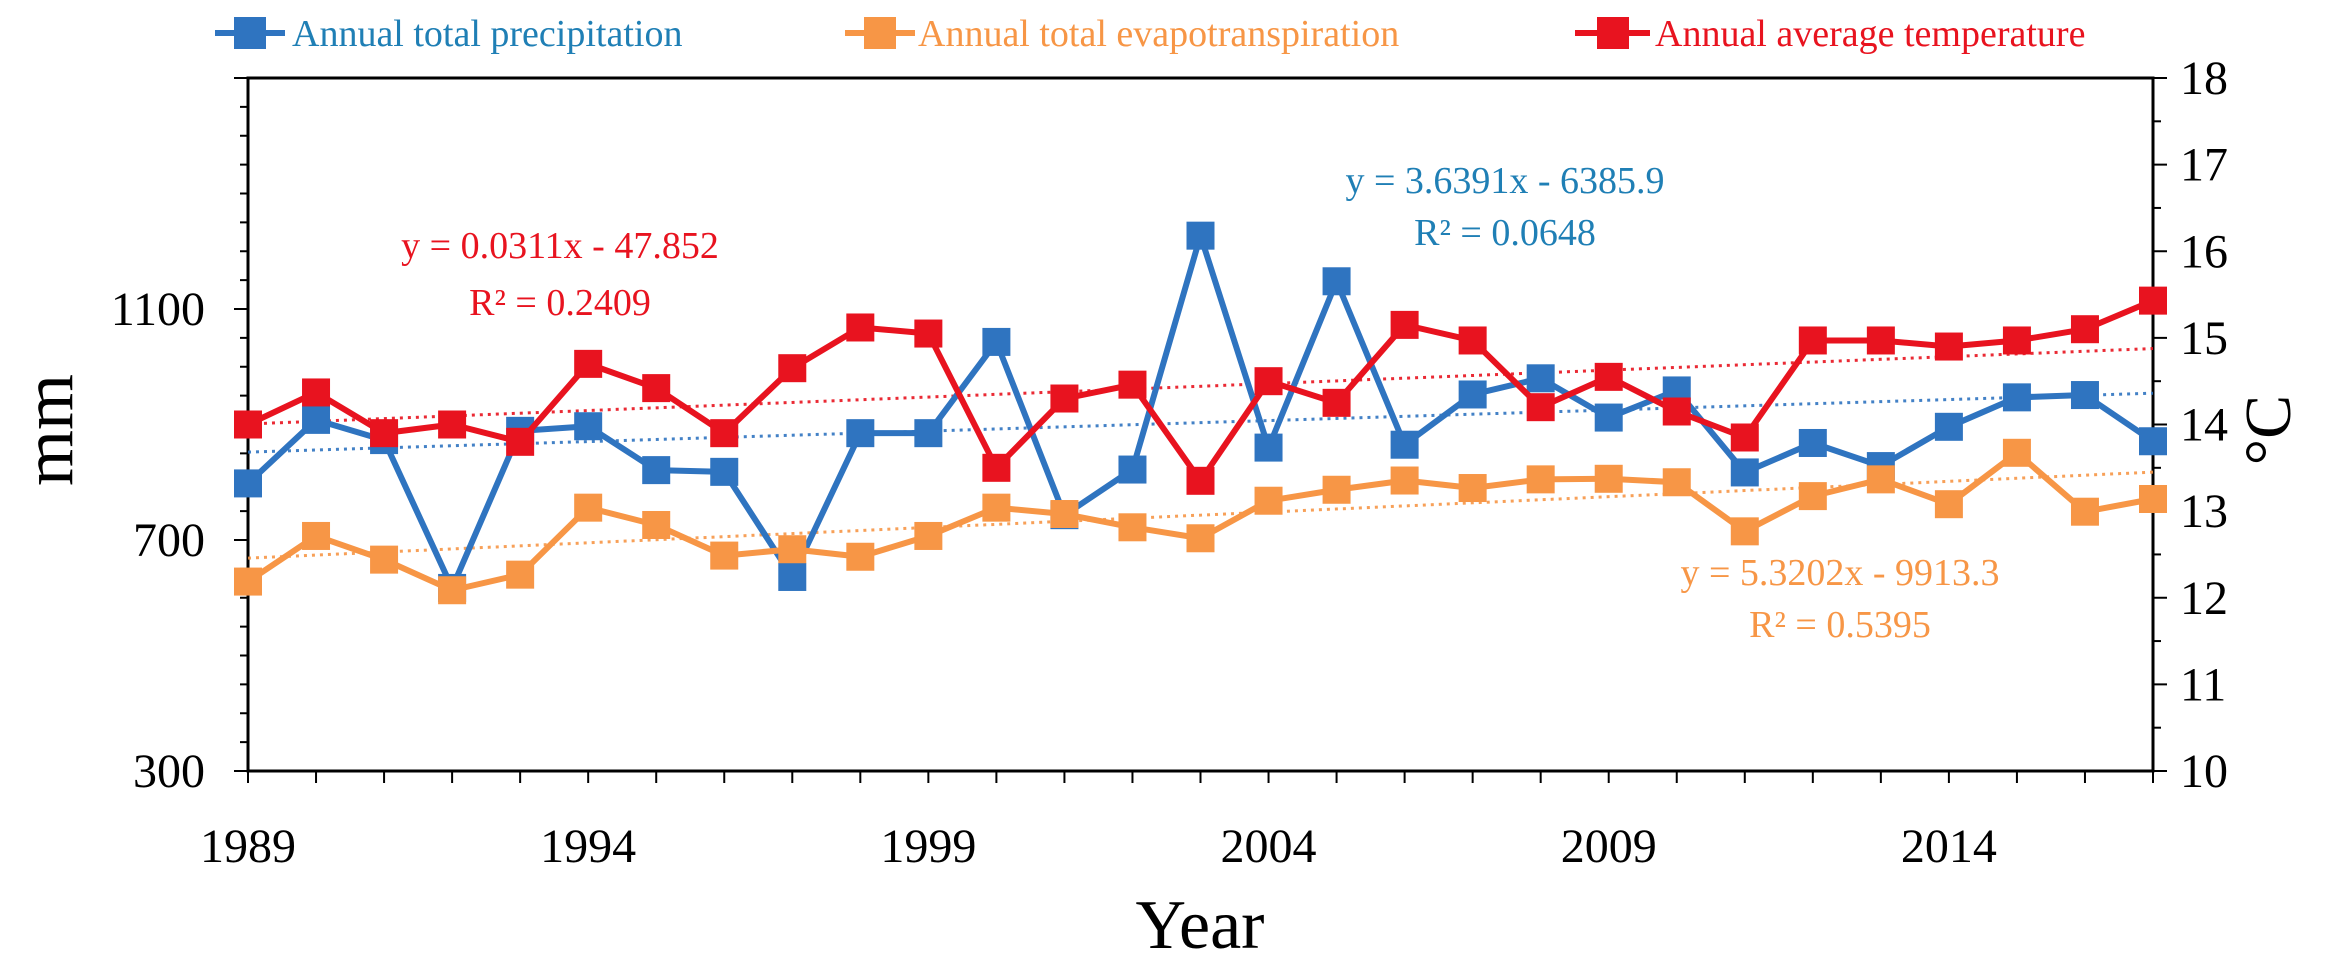 The height and width of the screenshot is (965, 2337). Describe the element at coordinates (1269, 846) in the screenshot. I see `x-tick-label: 2004` at that location.